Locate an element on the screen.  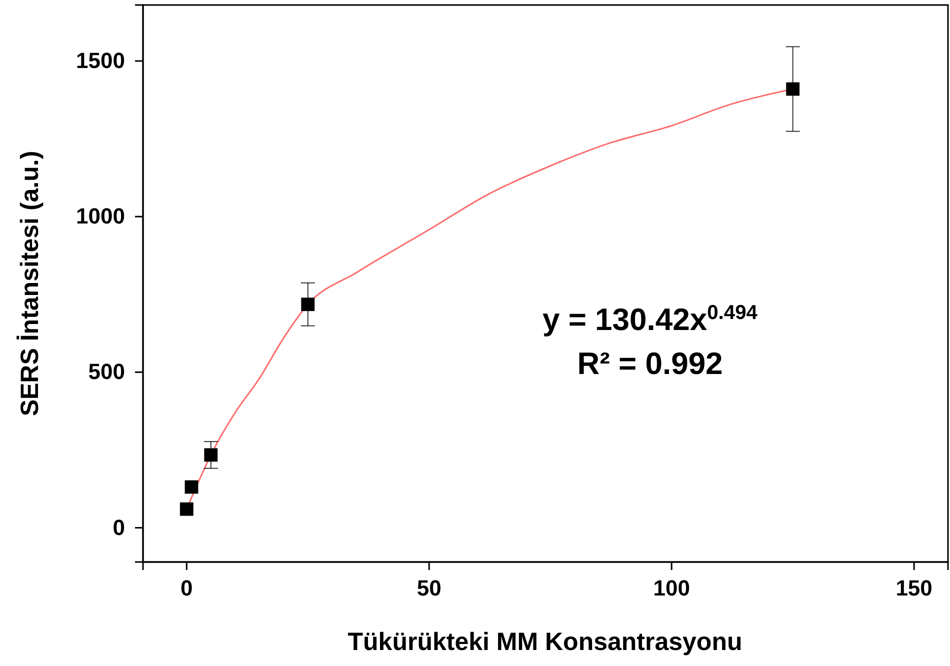
x-tick-label: 100 is located at coordinates (671, 588).